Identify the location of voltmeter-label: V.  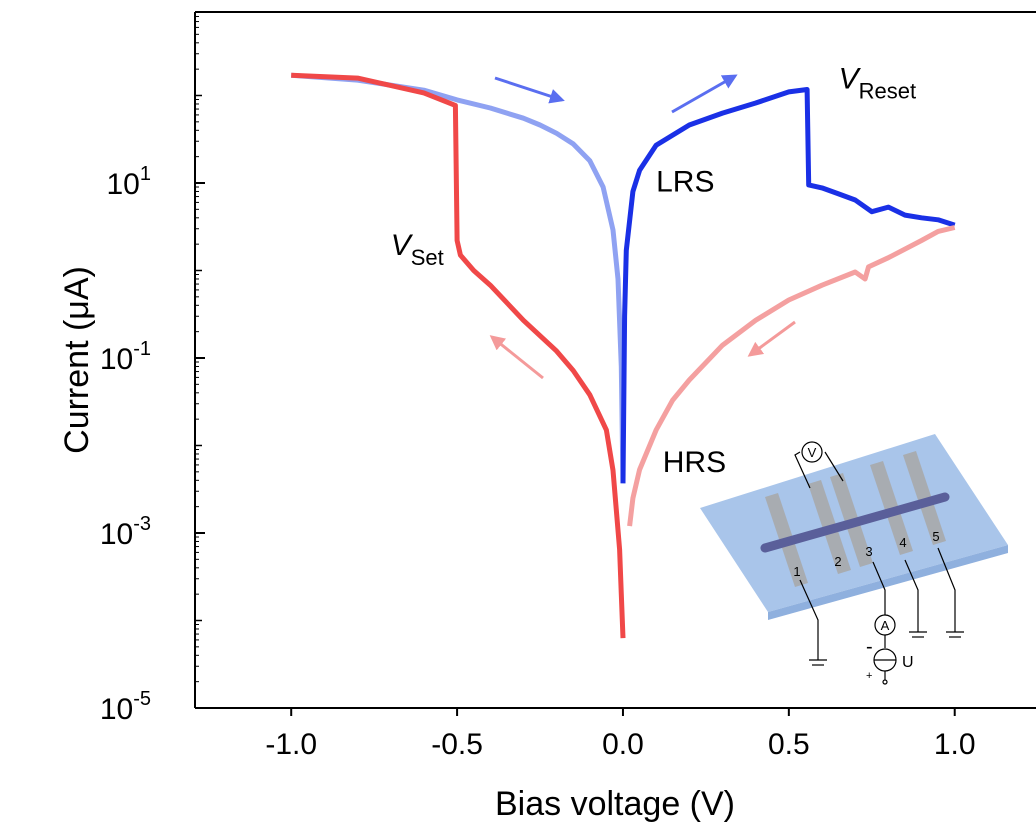
(812, 452).